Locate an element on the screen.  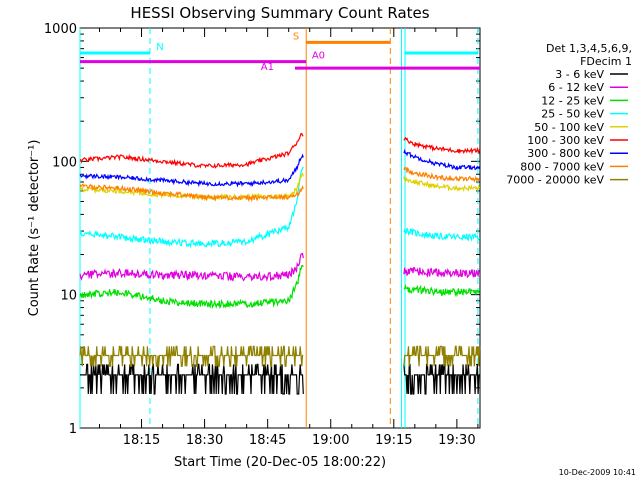
footer-timestamp: 10-Dec-2009 10:41 is located at coordinates (597, 472).